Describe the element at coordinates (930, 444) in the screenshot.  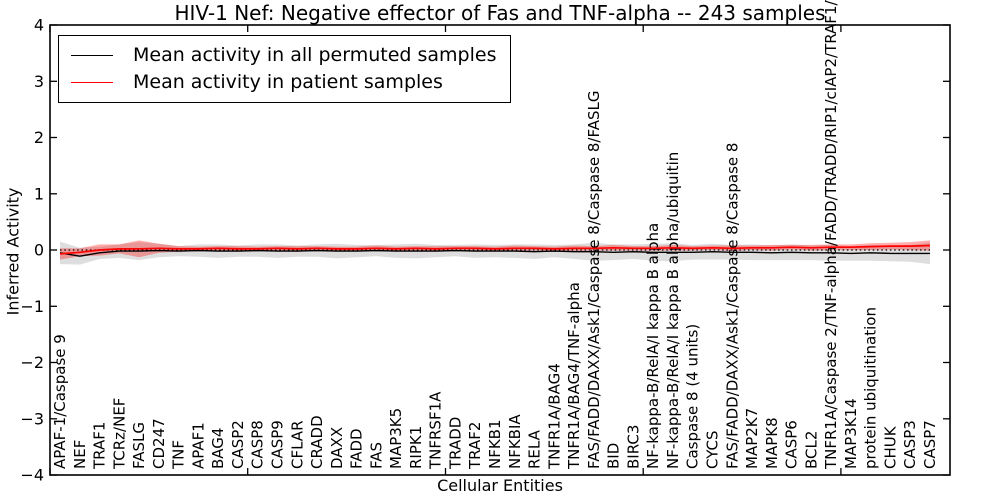
I see `x-tick-label: CASP7` at that location.